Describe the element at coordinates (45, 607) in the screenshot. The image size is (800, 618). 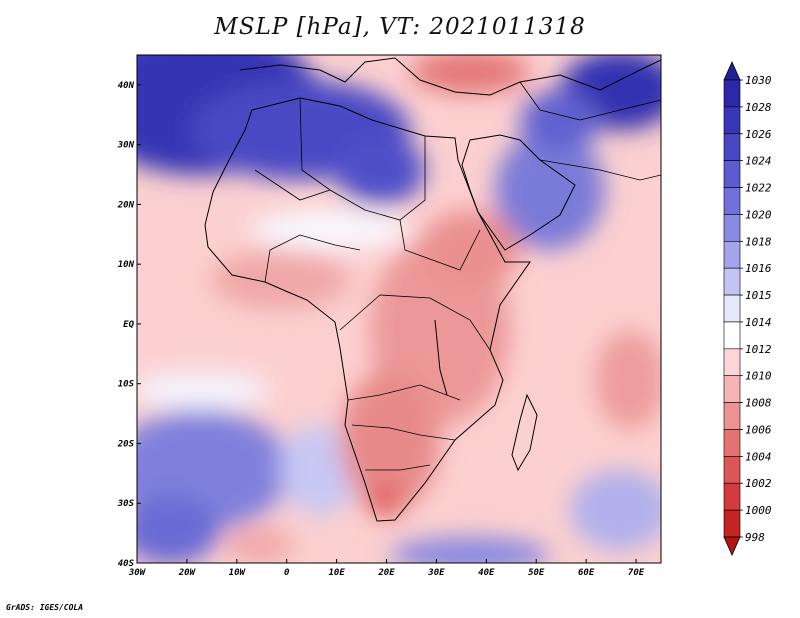
I see `credit-text: GrADS: IGES/COLA` at that location.